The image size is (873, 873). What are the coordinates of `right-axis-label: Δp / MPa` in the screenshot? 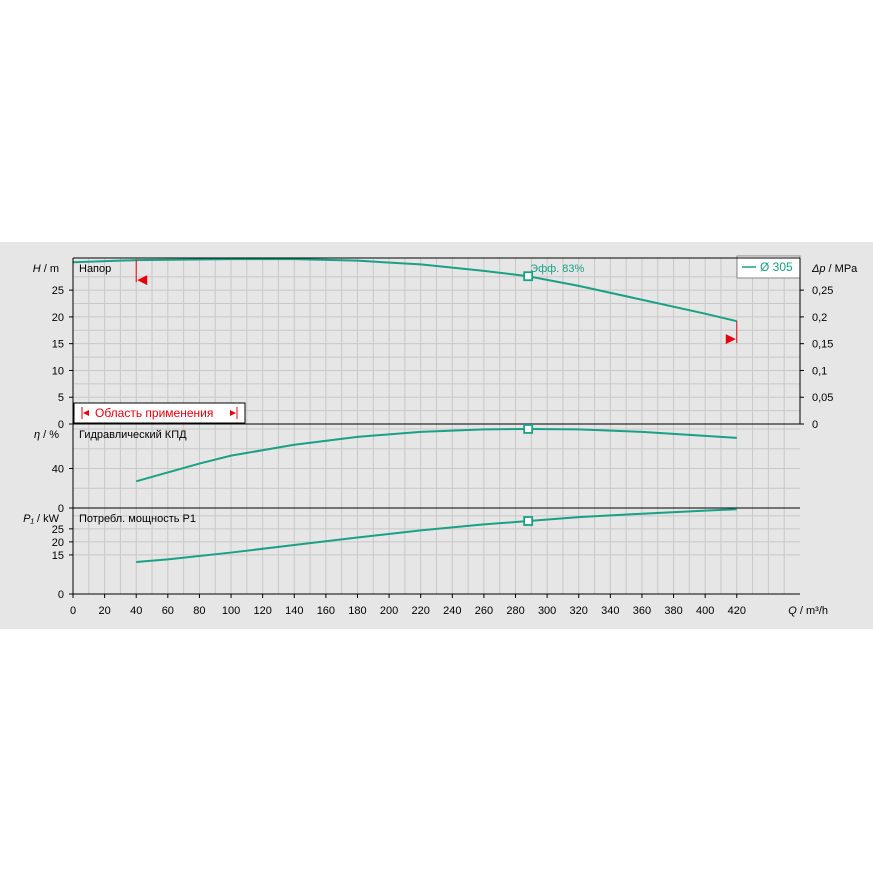 It's located at (834, 269).